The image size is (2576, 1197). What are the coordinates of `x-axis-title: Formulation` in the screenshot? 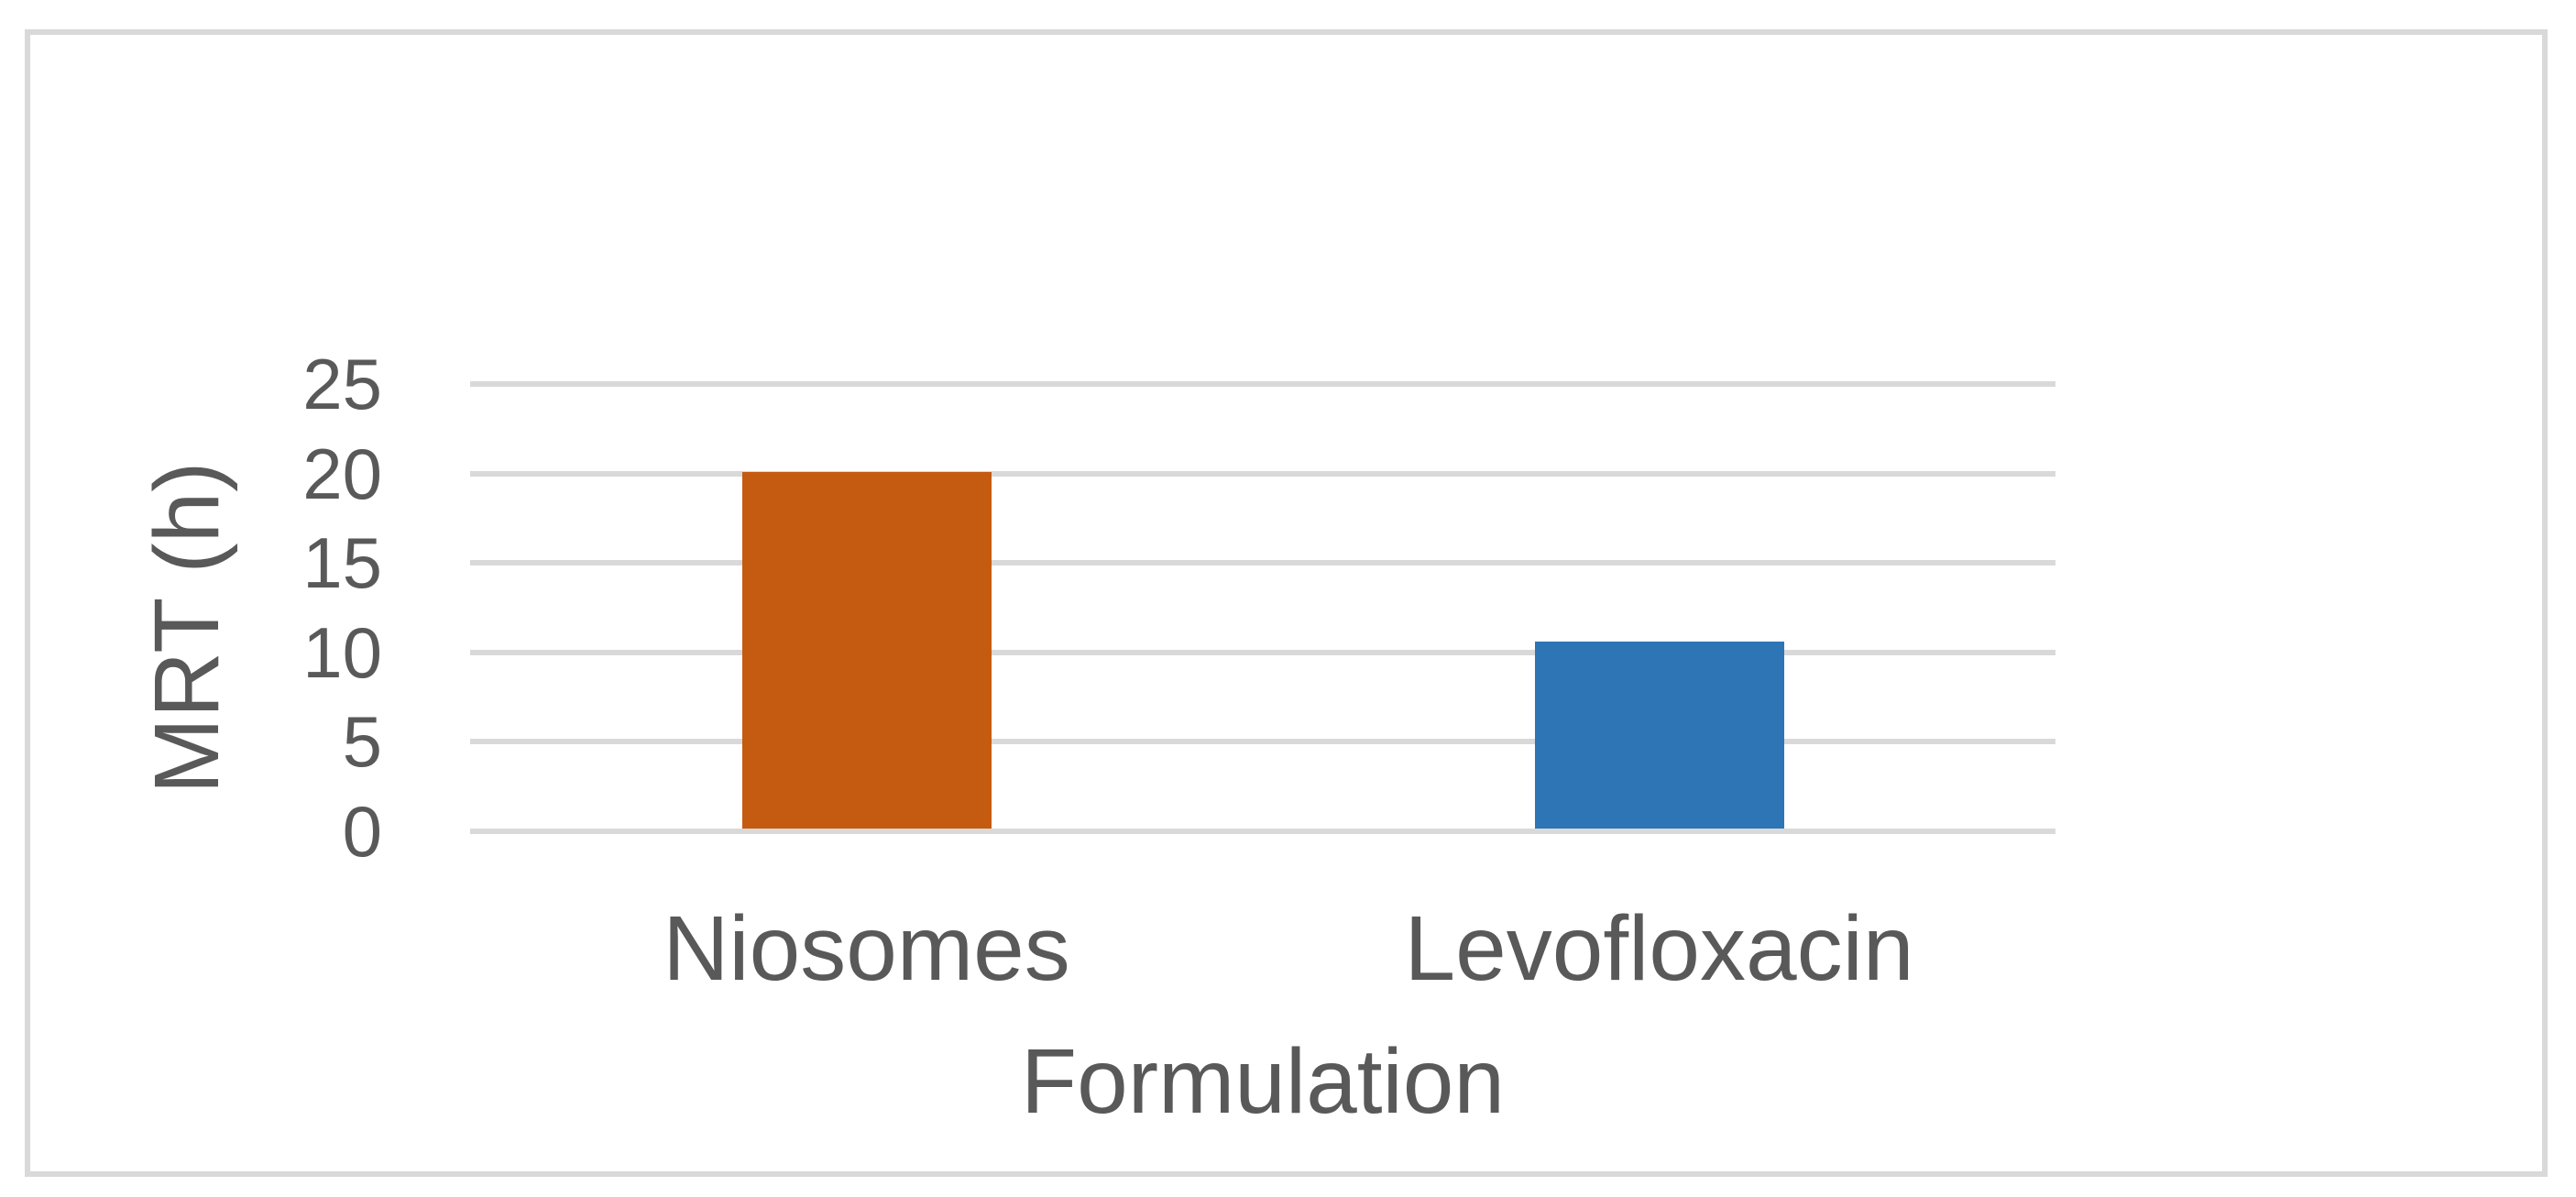 It's located at (1263, 1081).